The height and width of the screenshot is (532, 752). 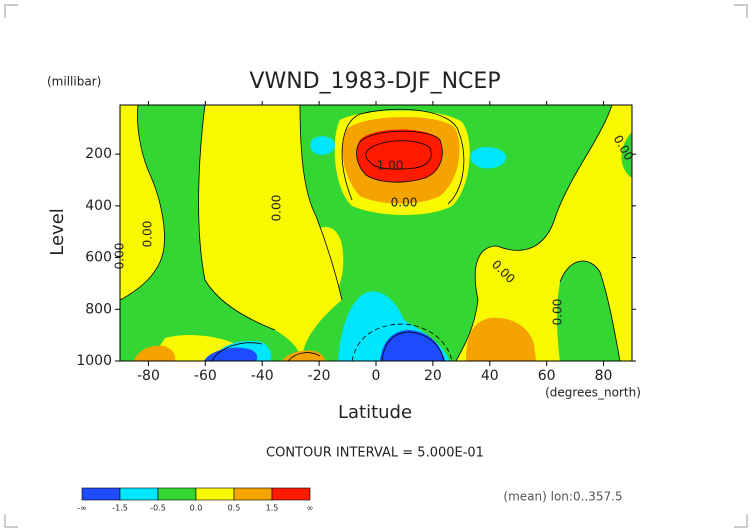 What do you see at coordinates (490, 376) in the screenshot?
I see `x-tick-label: 40` at bounding box center [490, 376].